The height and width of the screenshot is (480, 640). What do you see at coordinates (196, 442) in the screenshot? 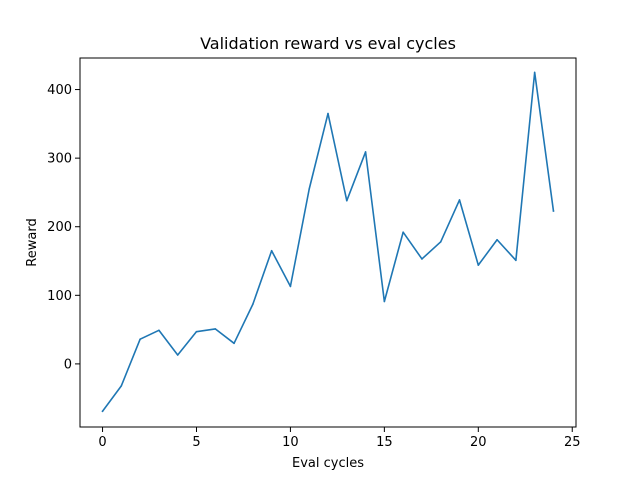
I see `x-tick-label: 5` at bounding box center [196, 442].